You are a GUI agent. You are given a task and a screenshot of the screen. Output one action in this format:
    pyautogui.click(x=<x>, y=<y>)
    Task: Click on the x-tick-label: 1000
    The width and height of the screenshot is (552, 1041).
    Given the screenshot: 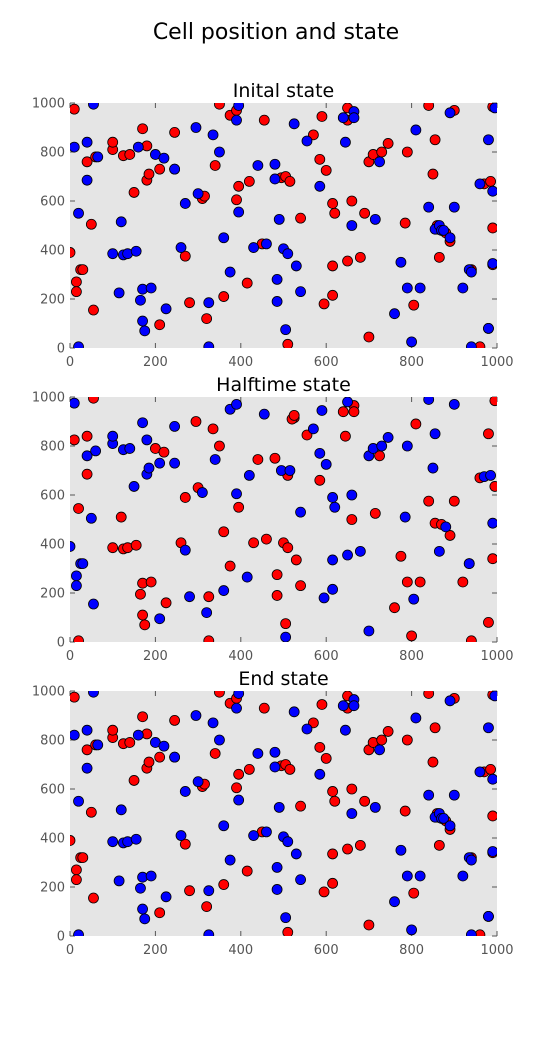 What is the action you would take?
    pyautogui.click(x=496, y=362)
    